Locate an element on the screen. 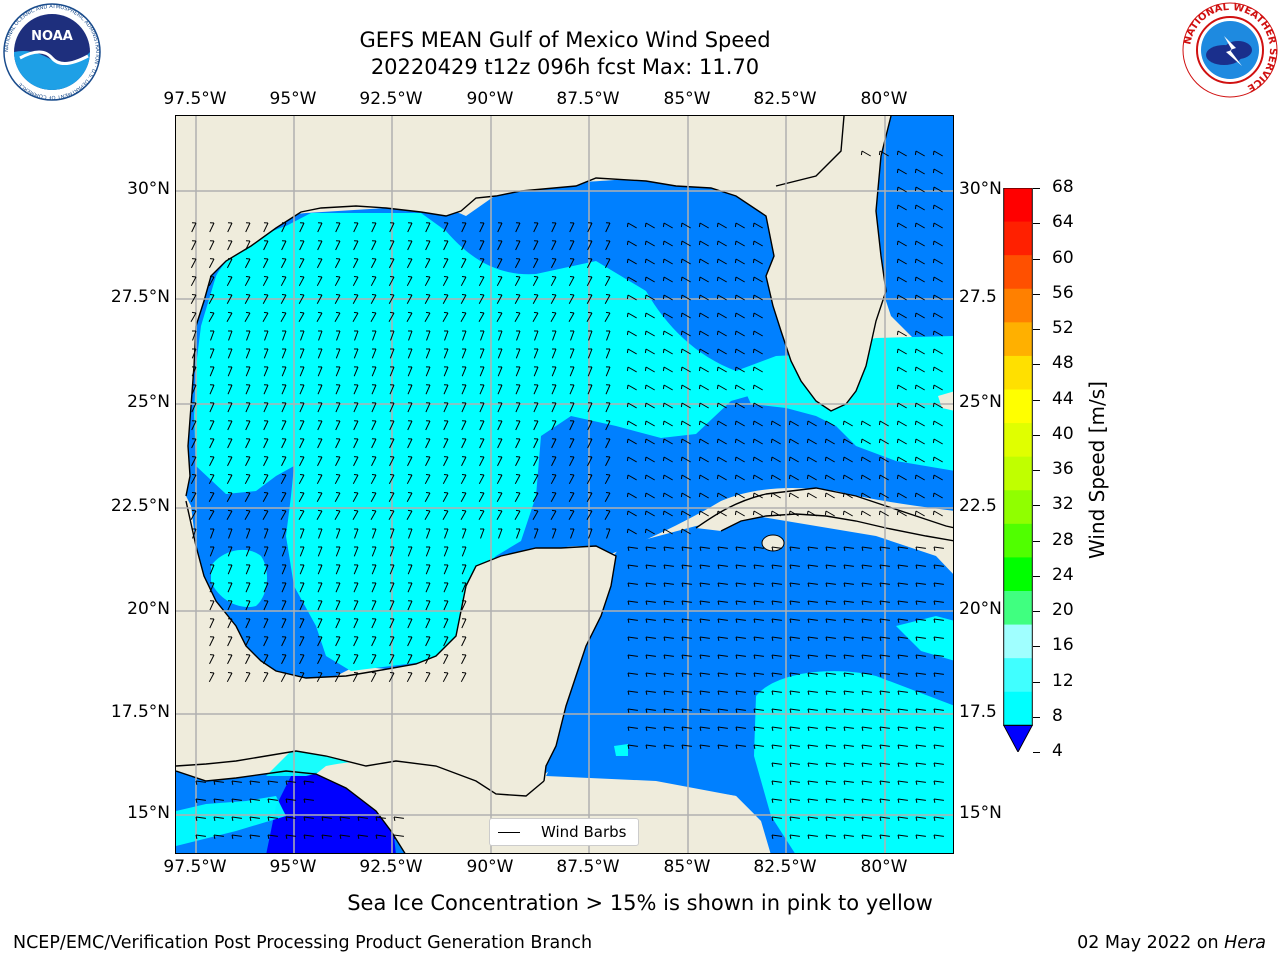 This screenshot has height=960, width=1280. lon-label-bottom: 85°W is located at coordinates (687, 867).